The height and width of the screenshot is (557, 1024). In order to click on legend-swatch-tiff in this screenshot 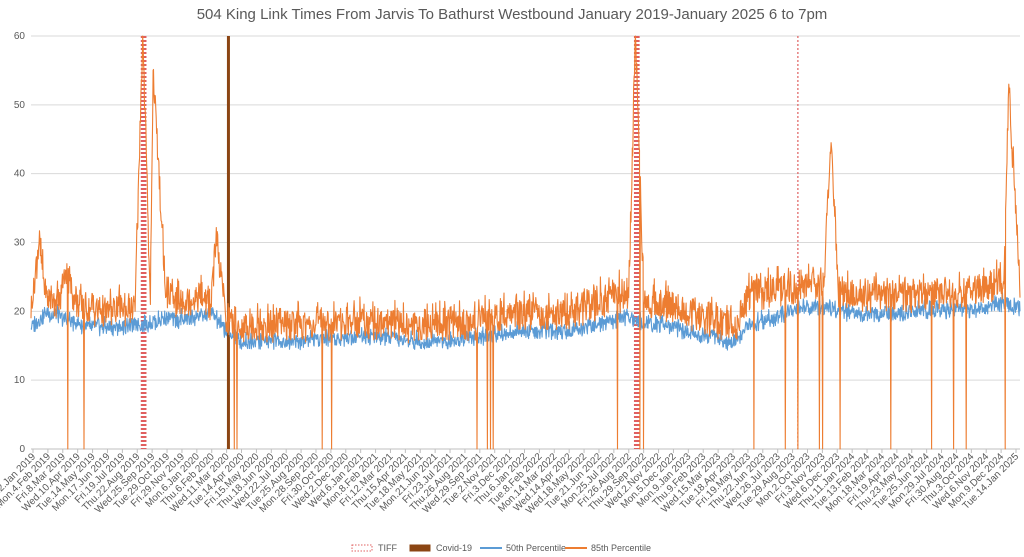, I will do `click(362, 548)`.